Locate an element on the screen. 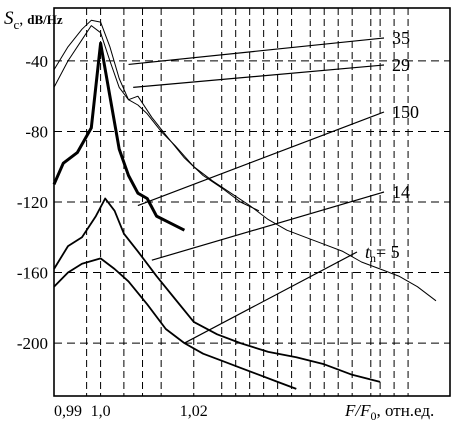 The height and width of the screenshot is (436, 474). y-tick-label: -40 is located at coordinates (36, 61).